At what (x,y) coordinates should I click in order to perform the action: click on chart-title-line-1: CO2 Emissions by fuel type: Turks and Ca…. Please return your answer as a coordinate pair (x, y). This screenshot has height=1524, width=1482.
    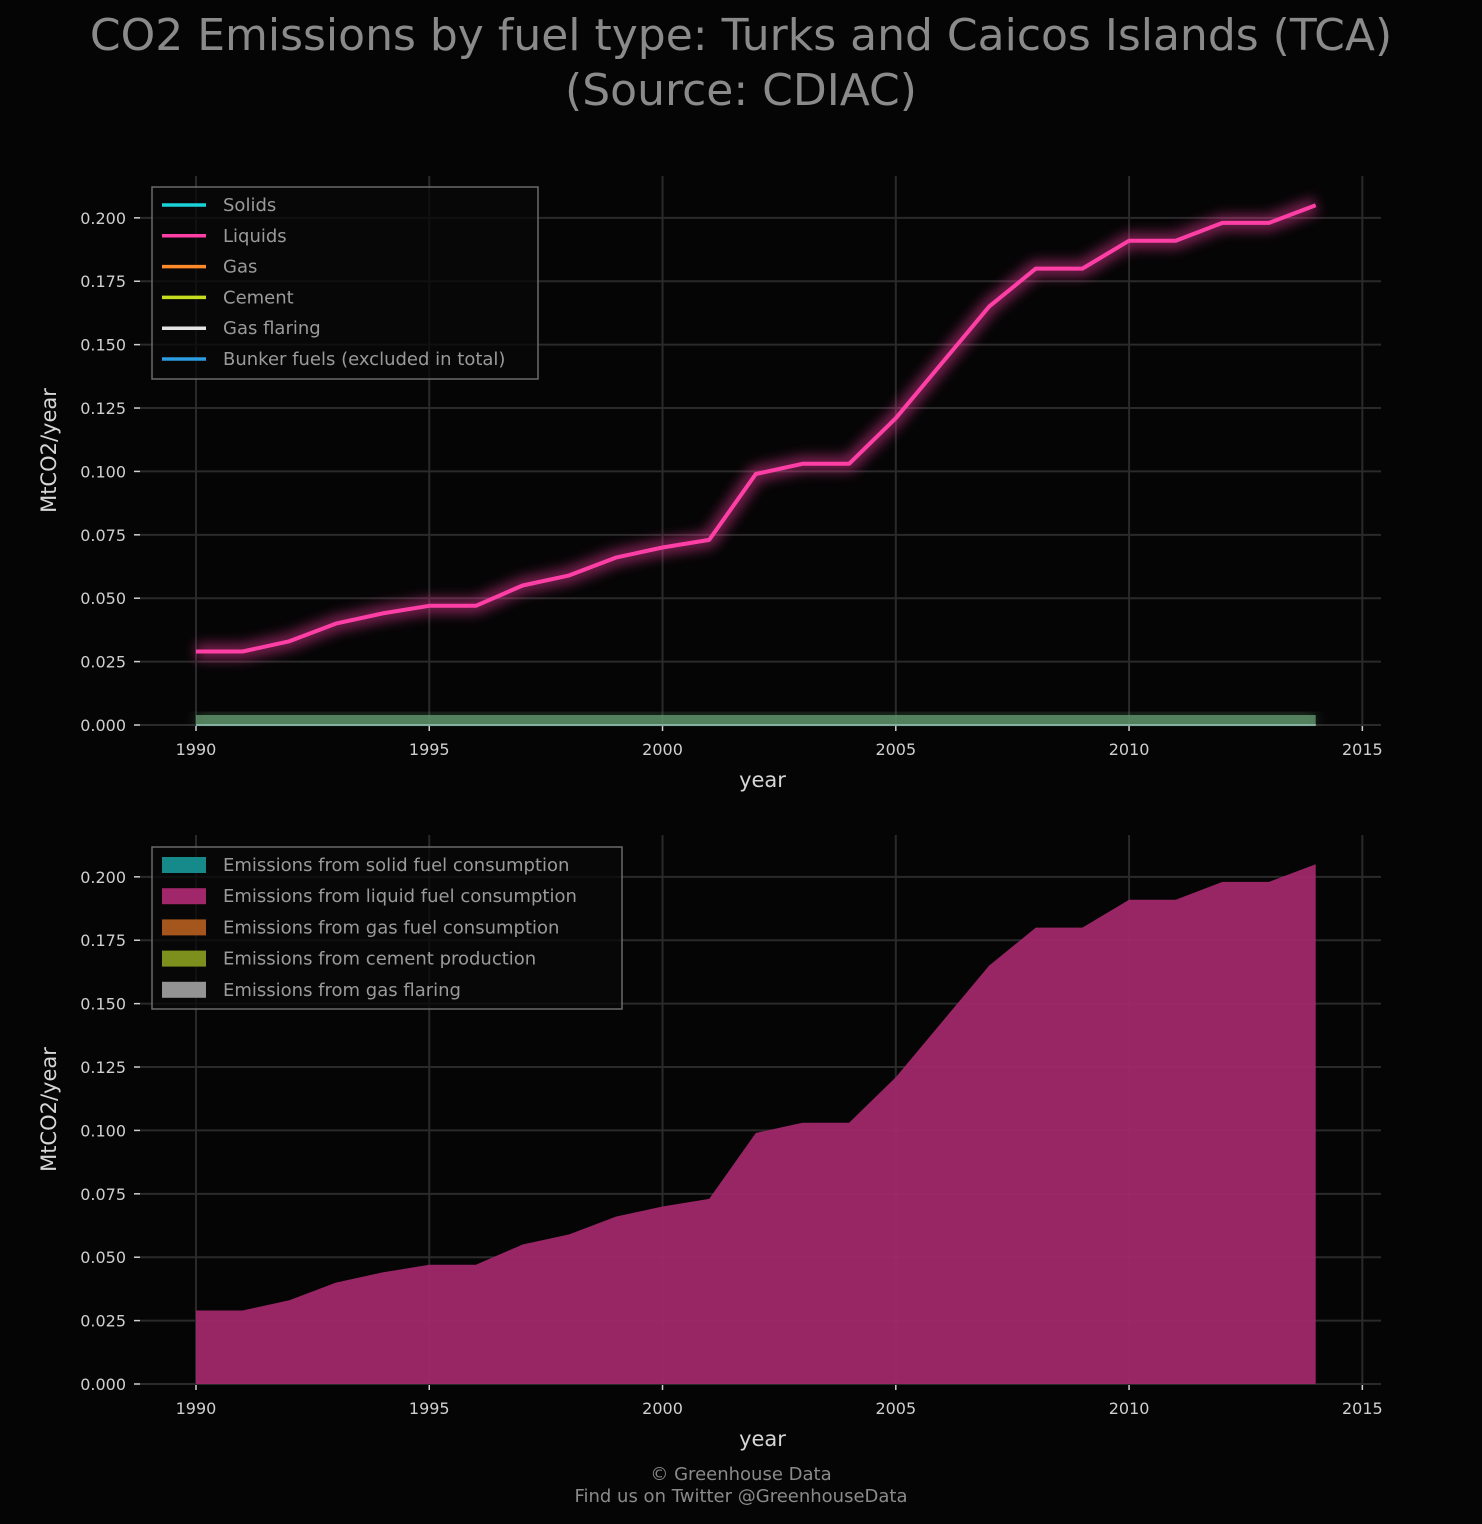
    Looking at the image, I should click on (741, 35).